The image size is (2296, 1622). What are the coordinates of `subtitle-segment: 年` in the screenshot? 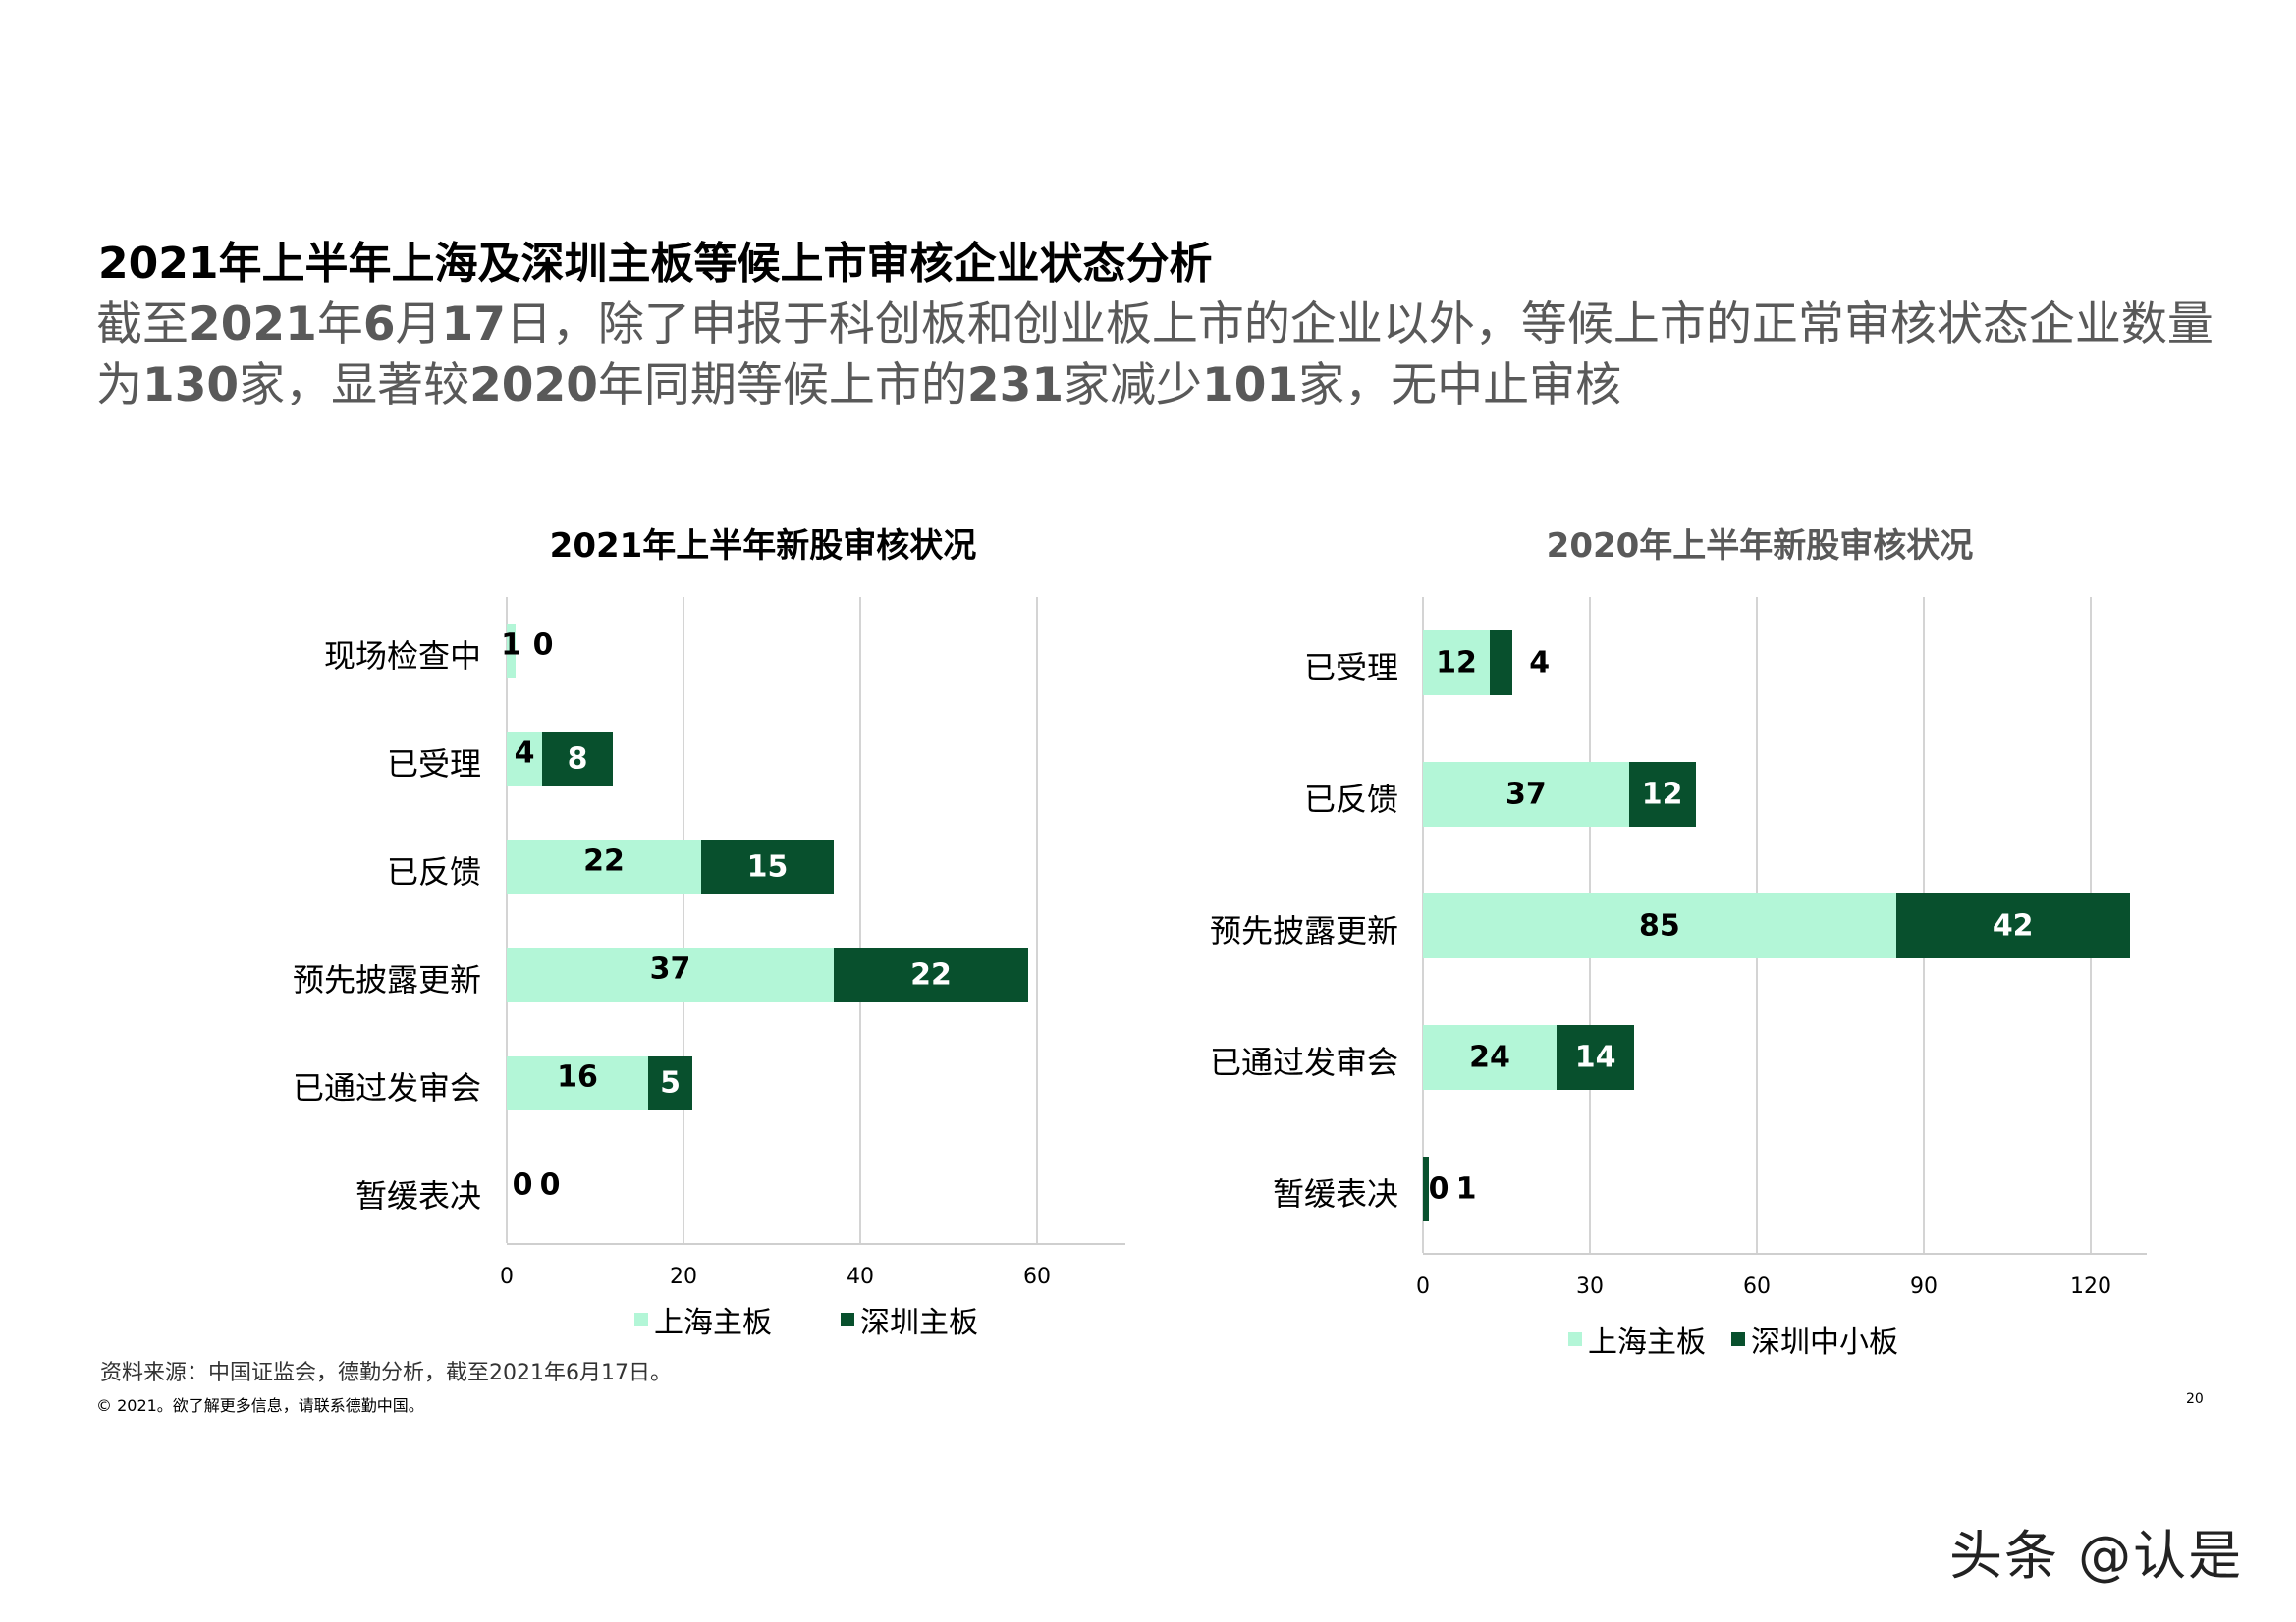 It's located at (339, 324).